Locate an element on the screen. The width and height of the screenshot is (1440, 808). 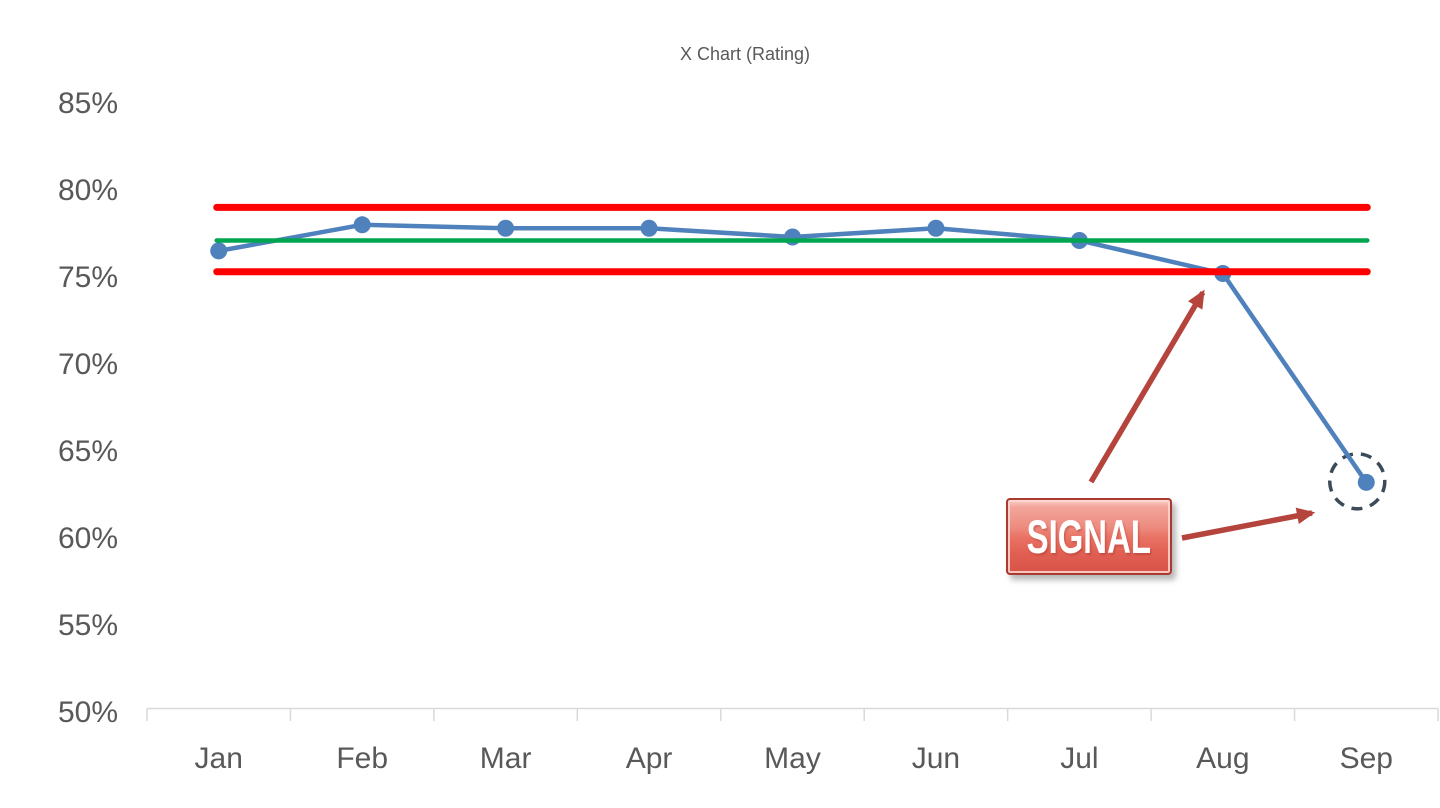
signal-annotation-label: SIGNAL is located at coordinates (1089, 536).